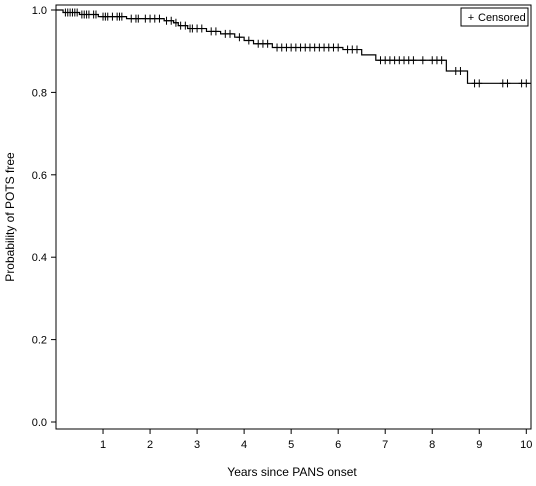 The height and width of the screenshot is (486, 536). I want to click on legend: + Censored, so click(494, 17).